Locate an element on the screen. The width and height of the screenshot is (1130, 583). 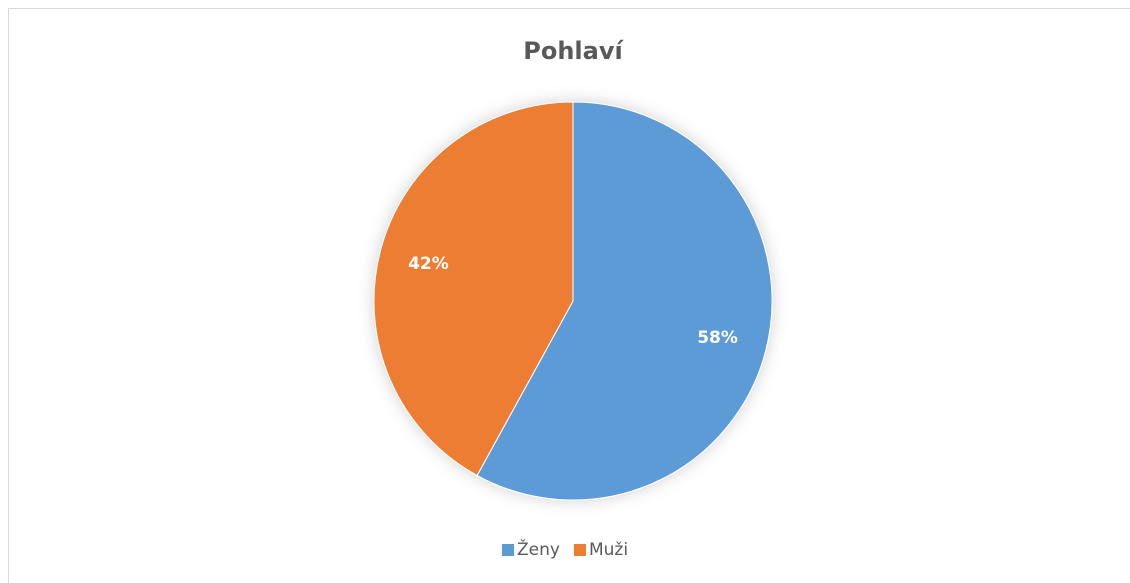
legend-label: Ženy is located at coordinates (538, 549).